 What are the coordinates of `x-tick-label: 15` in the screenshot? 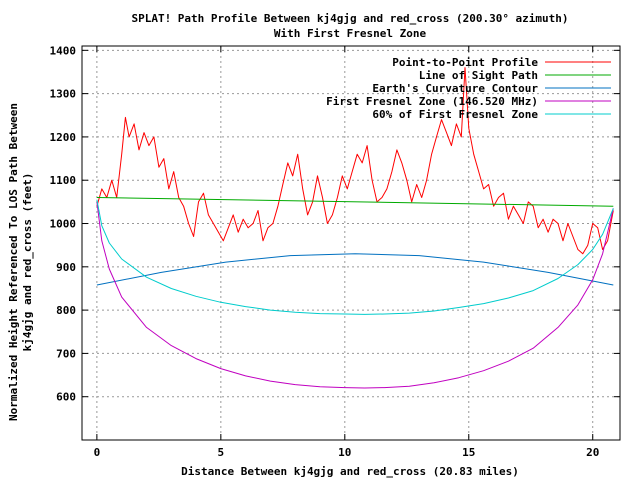 It's located at (468, 452).